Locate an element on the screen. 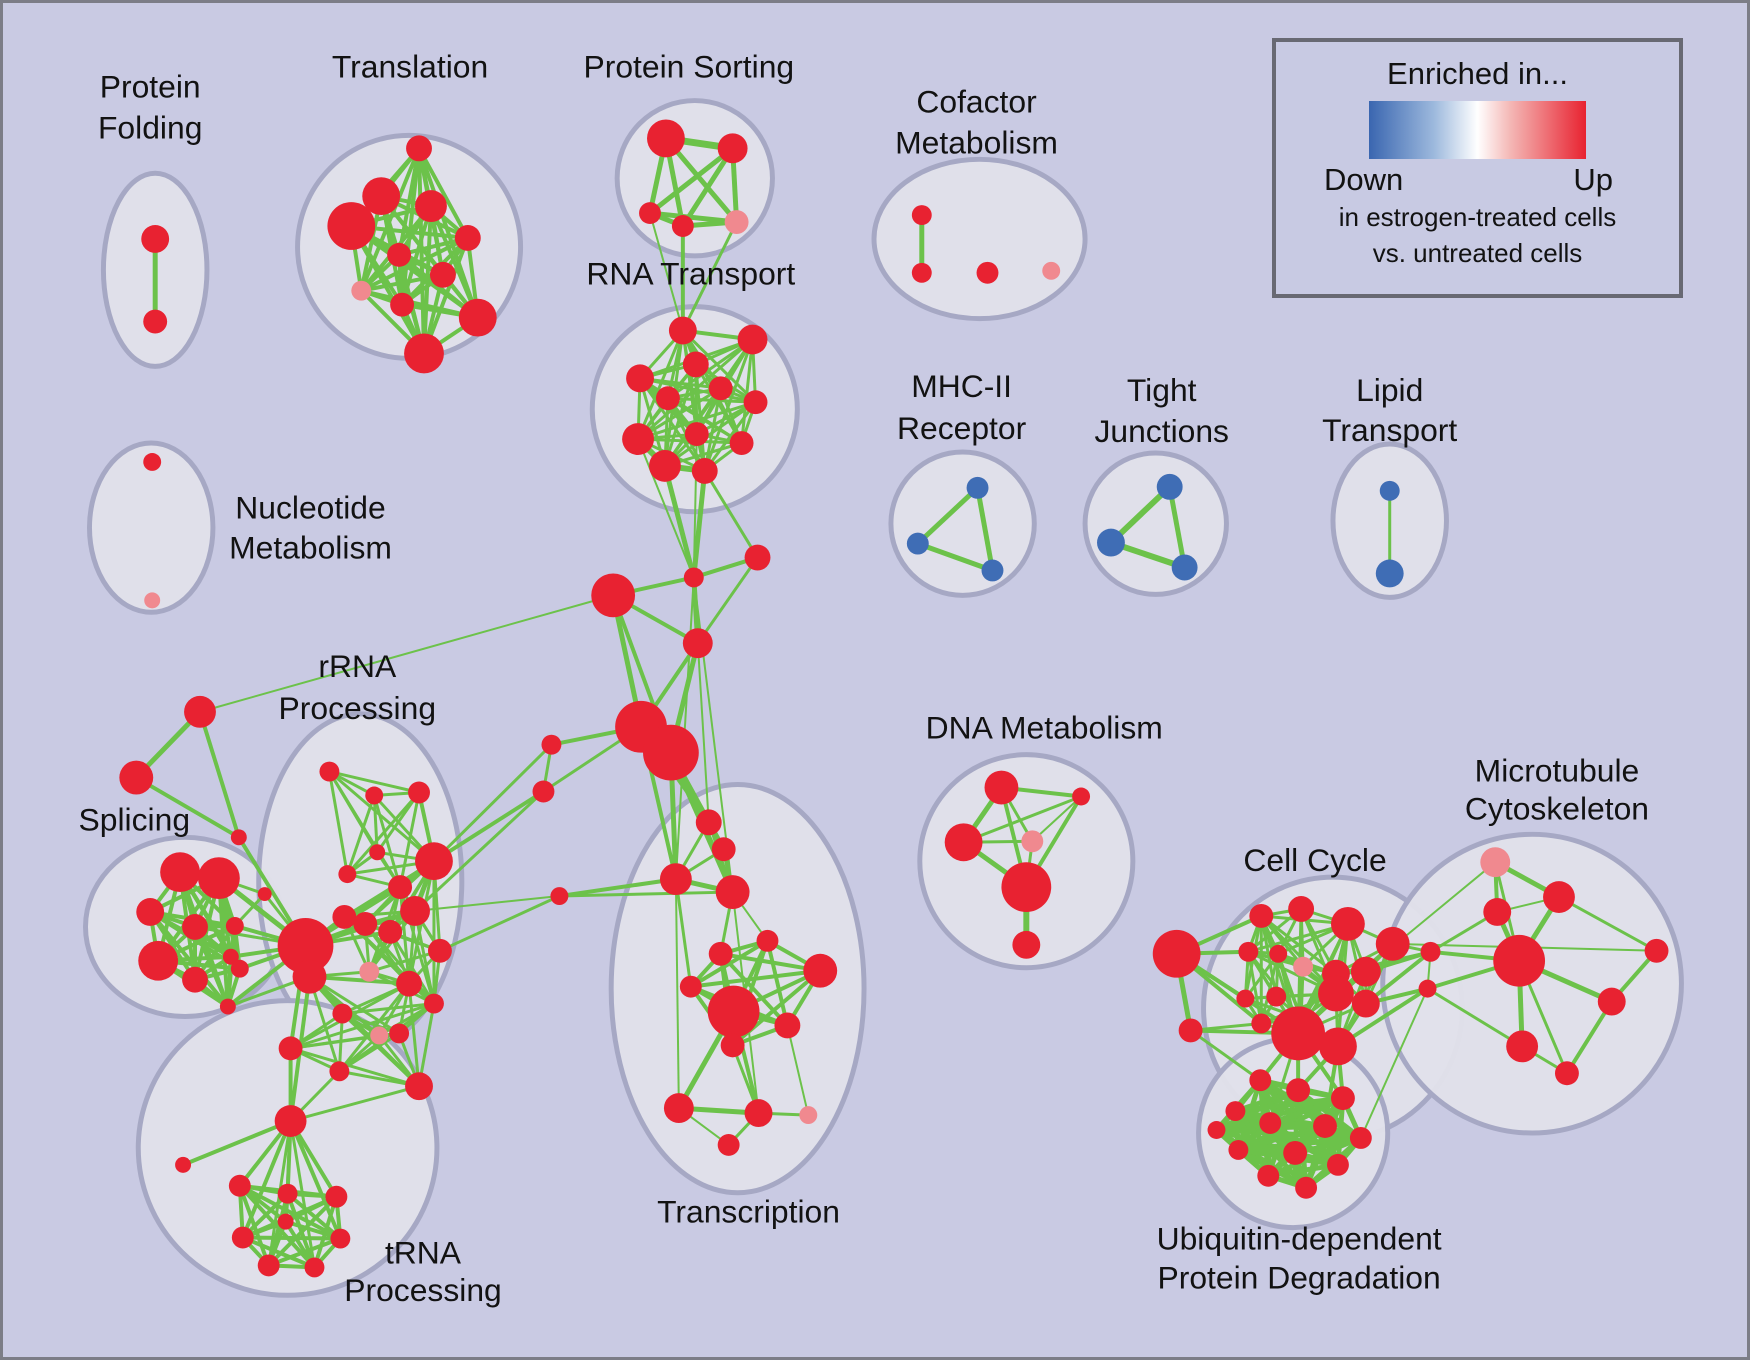  legend-caption-line2: vs. untreated cells is located at coordinates (1477, 253).